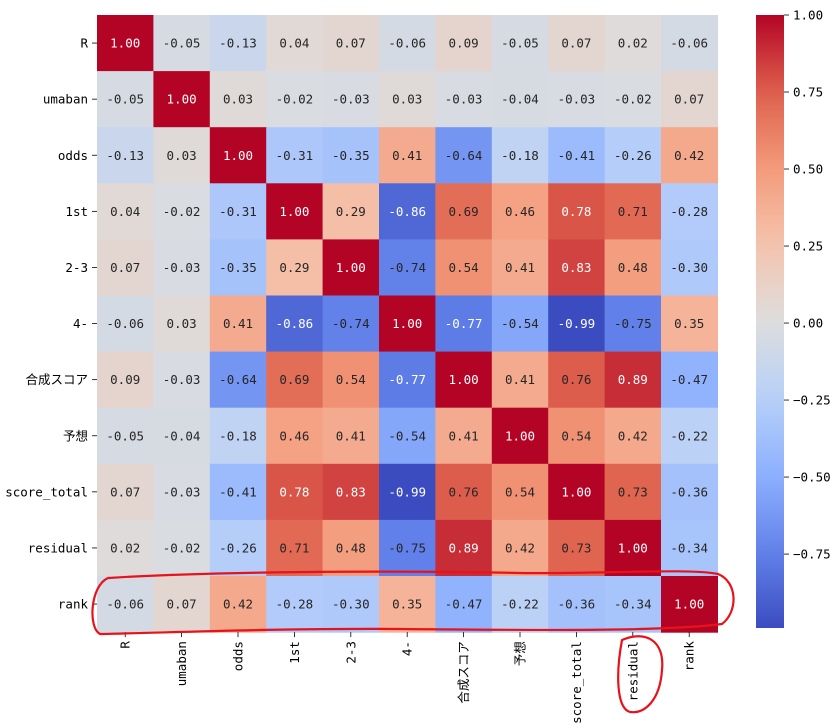  I want to click on colorbar-tick-label: 0.50, so click(808, 169).